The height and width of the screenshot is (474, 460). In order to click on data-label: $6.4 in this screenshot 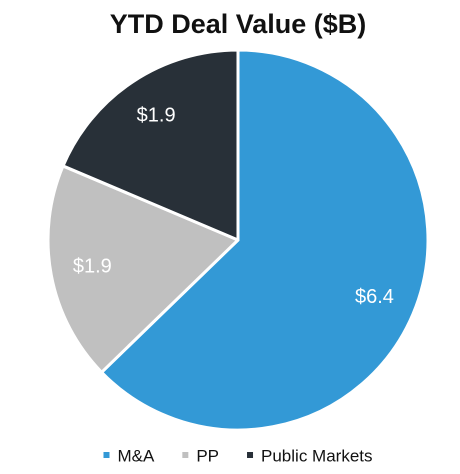, I will do `click(374, 297)`.